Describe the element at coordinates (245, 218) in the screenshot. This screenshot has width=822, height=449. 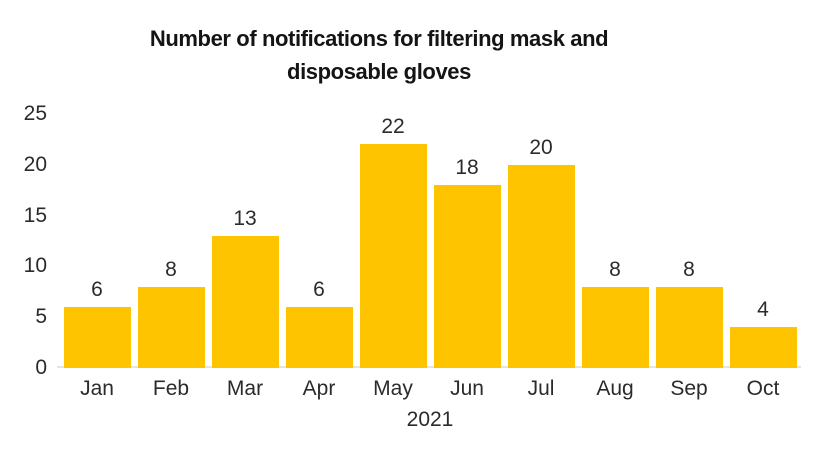
I see `bar-value-label-mar: 13` at that location.